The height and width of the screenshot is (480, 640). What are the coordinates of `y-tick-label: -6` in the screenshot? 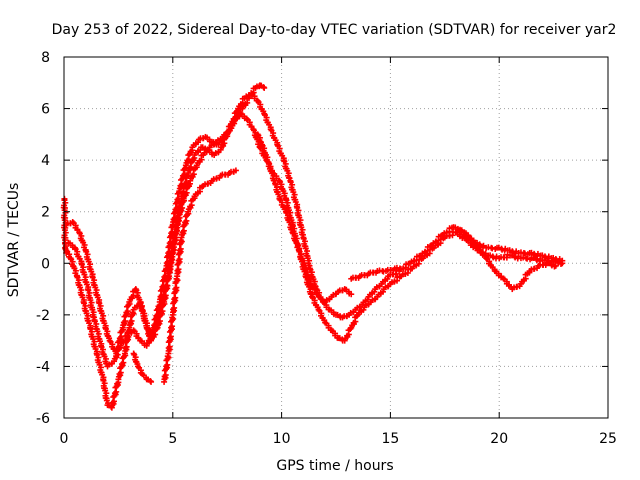 It's located at (43, 419).